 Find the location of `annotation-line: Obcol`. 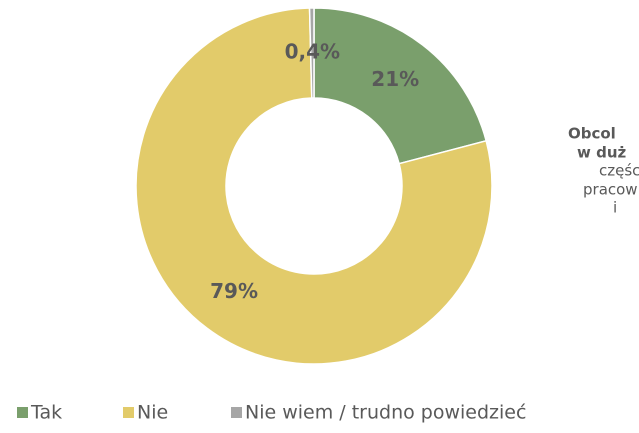

annotation-line: Obcol is located at coordinates (592, 134).